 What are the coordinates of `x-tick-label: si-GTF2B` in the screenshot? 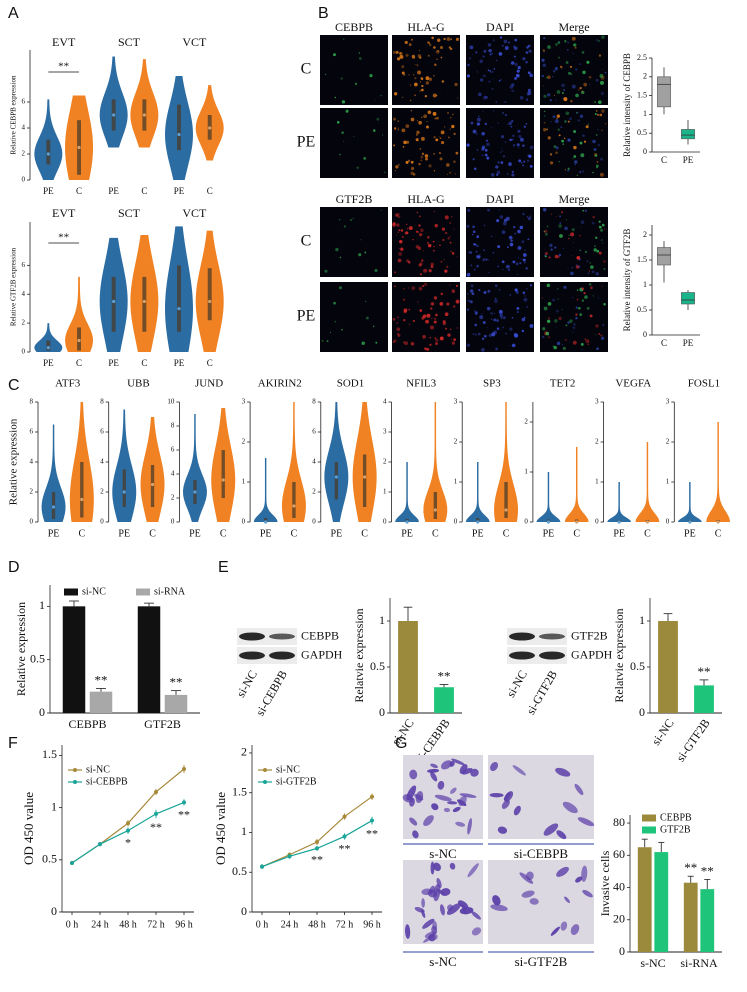 It's located at (692, 740).